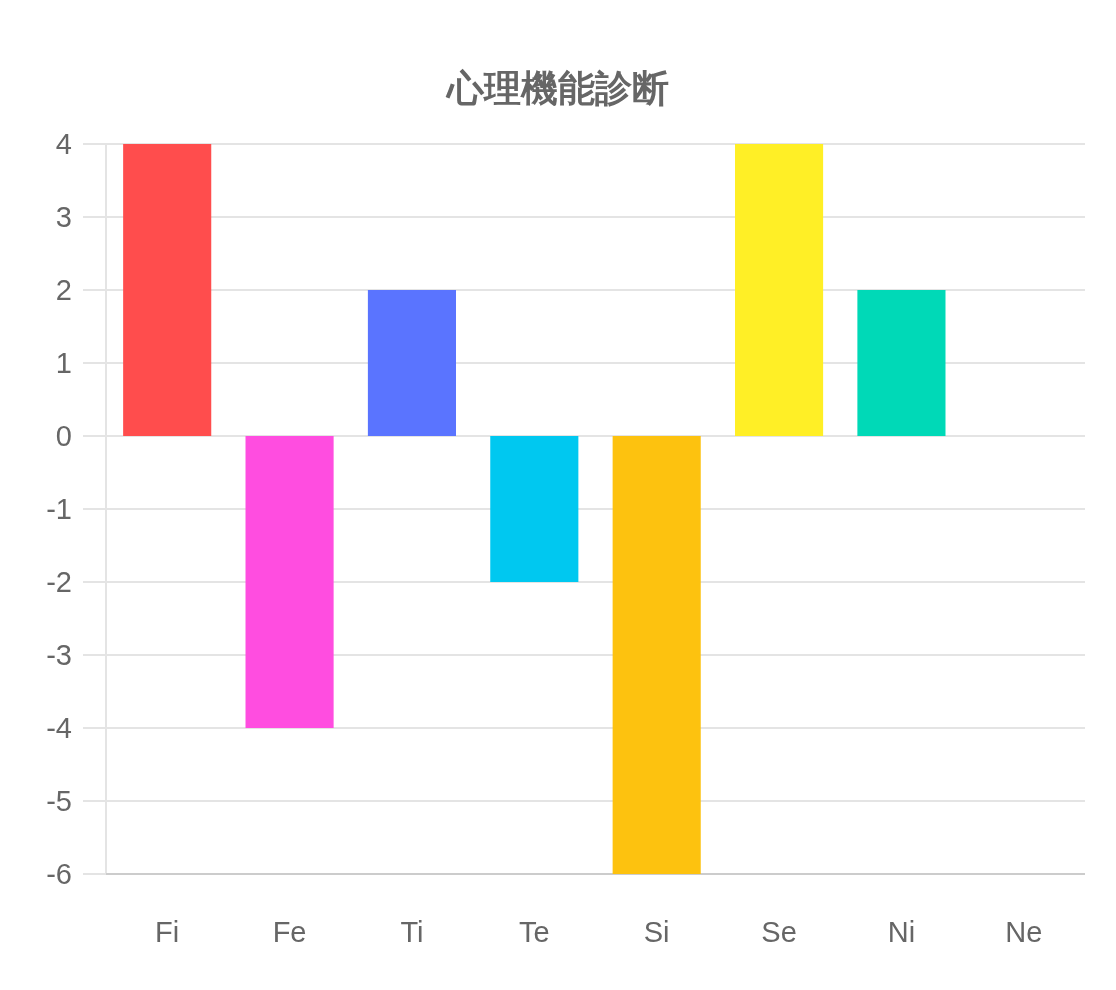 The width and height of the screenshot is (1116, 990). Describe the element at coordinates (412, 932) in the screenshot. I see `x-tick-label: Ti` at that location.